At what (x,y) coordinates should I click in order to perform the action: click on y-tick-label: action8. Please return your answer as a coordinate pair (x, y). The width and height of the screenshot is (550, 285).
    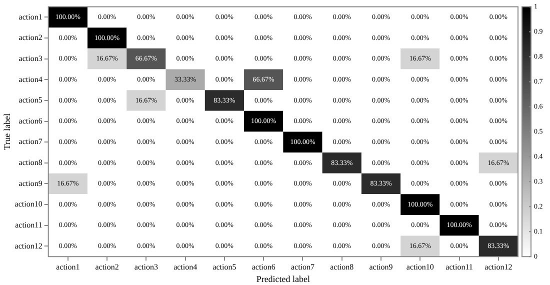
    Looking at the image, I should click on (30, 163).